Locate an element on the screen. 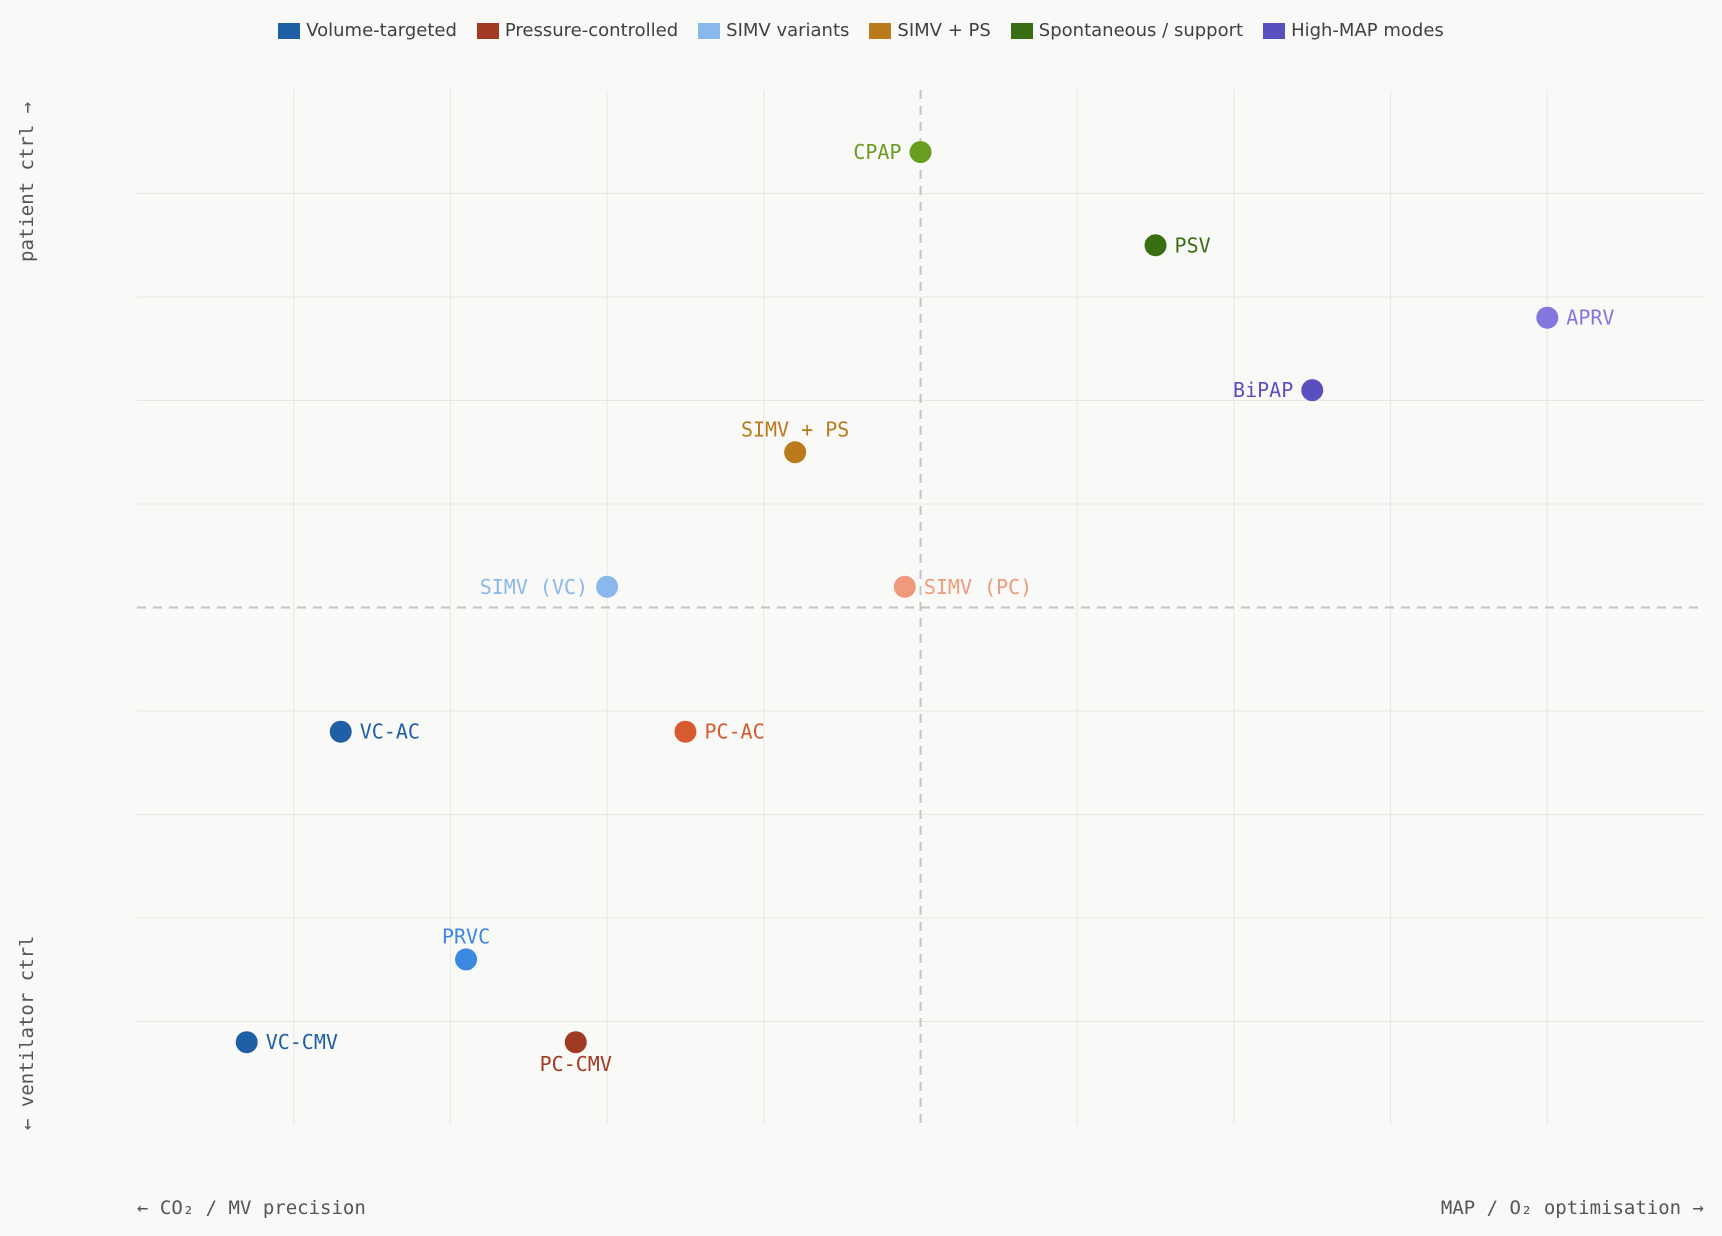 This screenshot has height=1236, width=1722. legend-label: High-MAP modes is located at coordinates (1367, 30).